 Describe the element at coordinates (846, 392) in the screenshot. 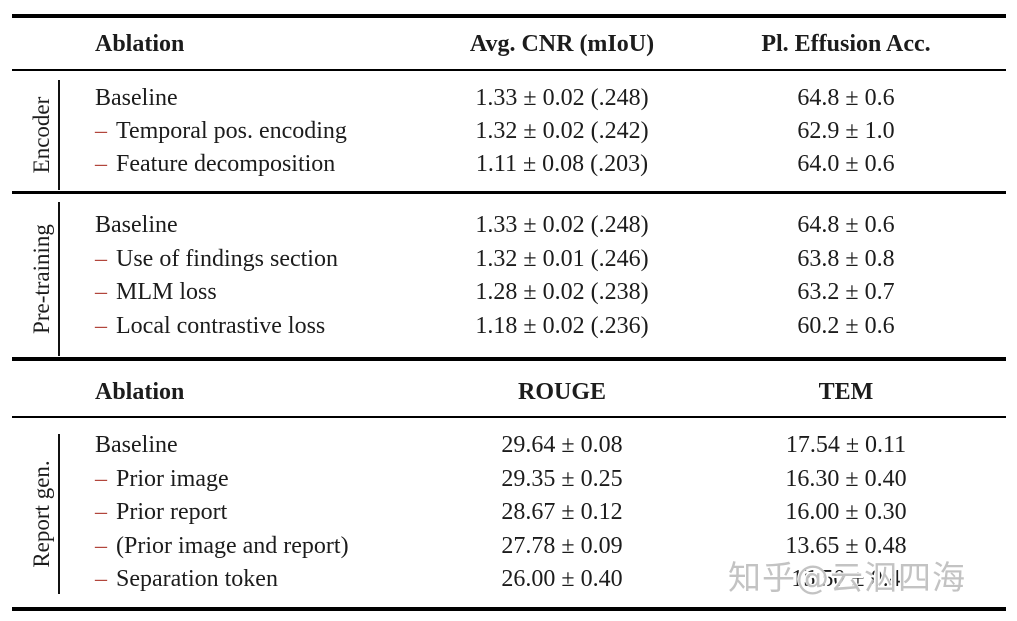

I see `col-header-tem: TEM` at that location.